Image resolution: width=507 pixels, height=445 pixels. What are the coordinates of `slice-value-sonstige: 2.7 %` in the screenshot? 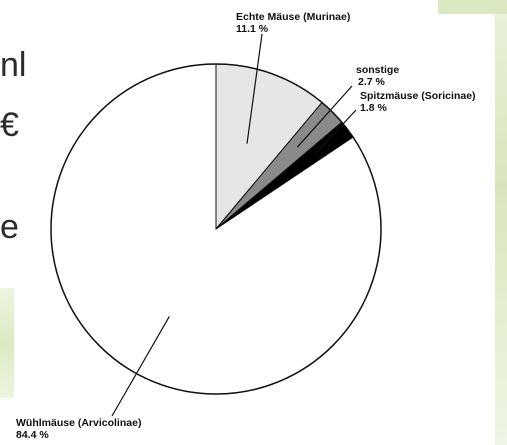 It's located at (372, 82).